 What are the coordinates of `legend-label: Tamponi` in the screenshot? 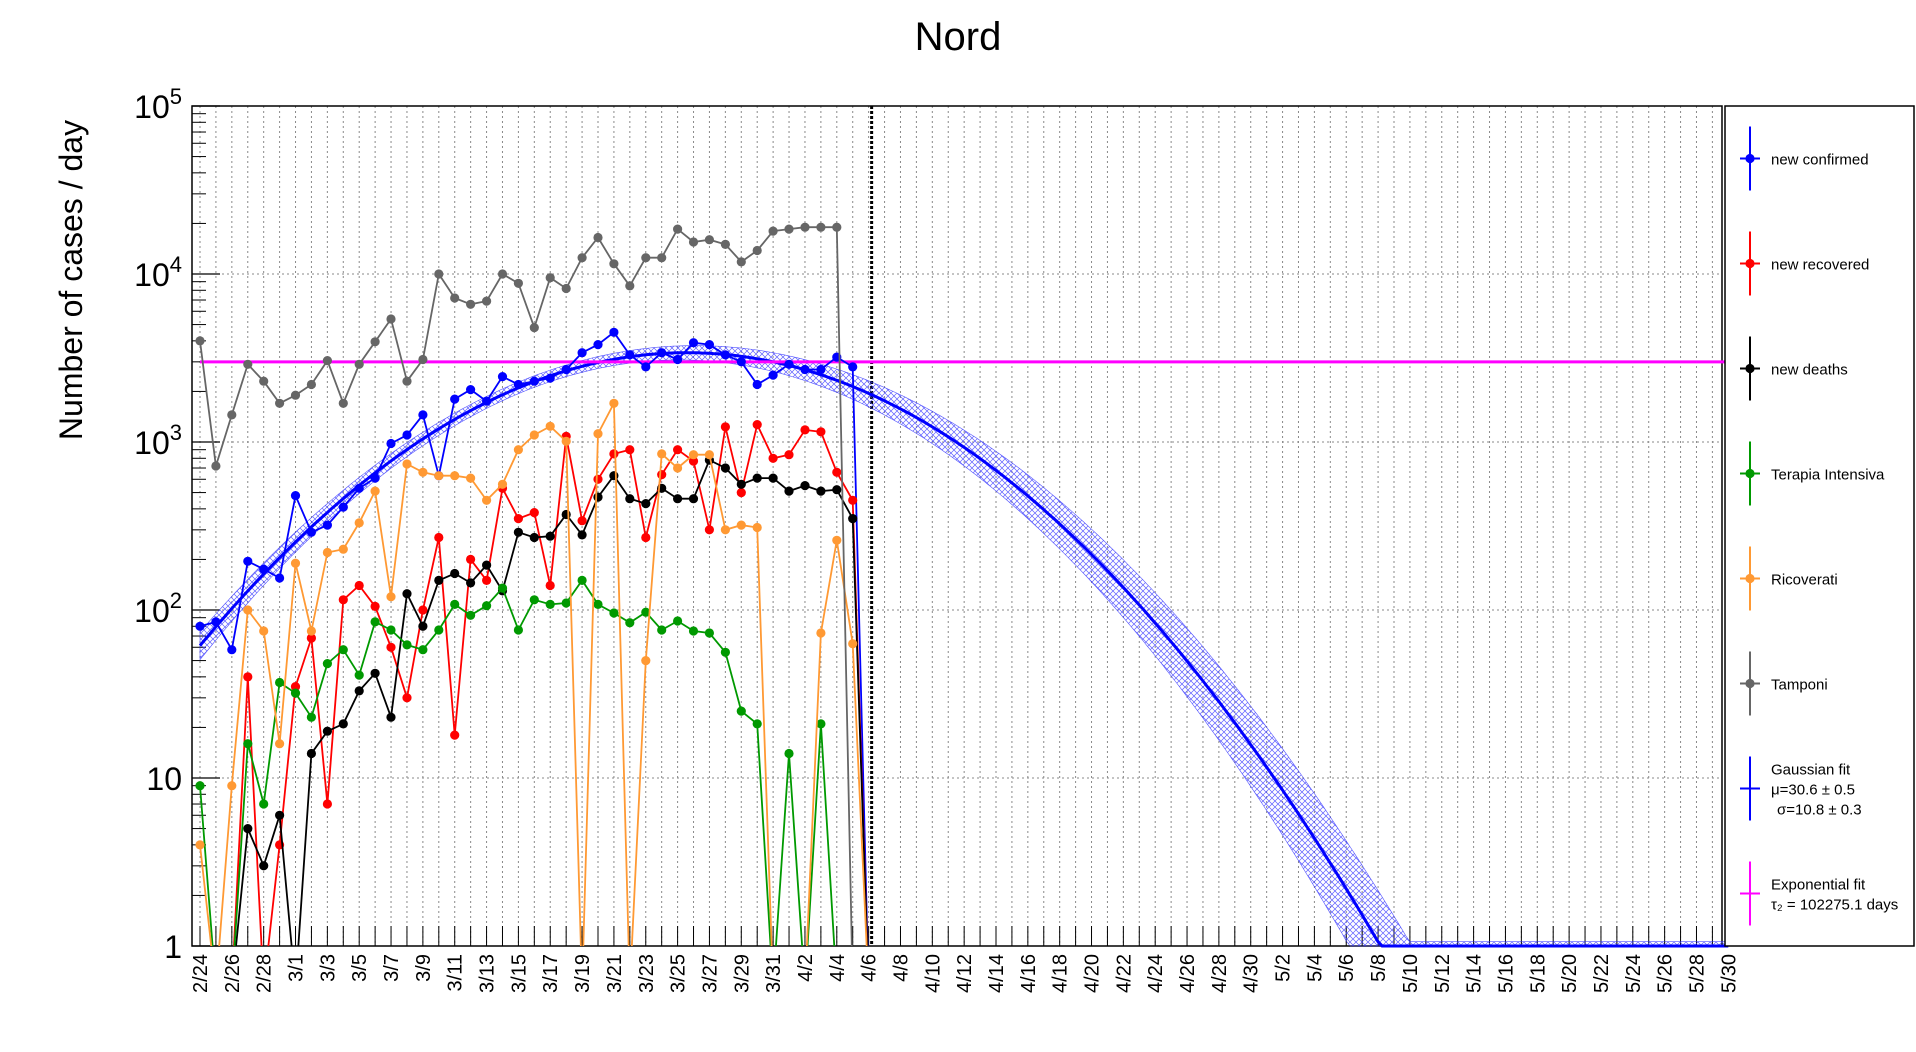 It's located at (1799, 685).